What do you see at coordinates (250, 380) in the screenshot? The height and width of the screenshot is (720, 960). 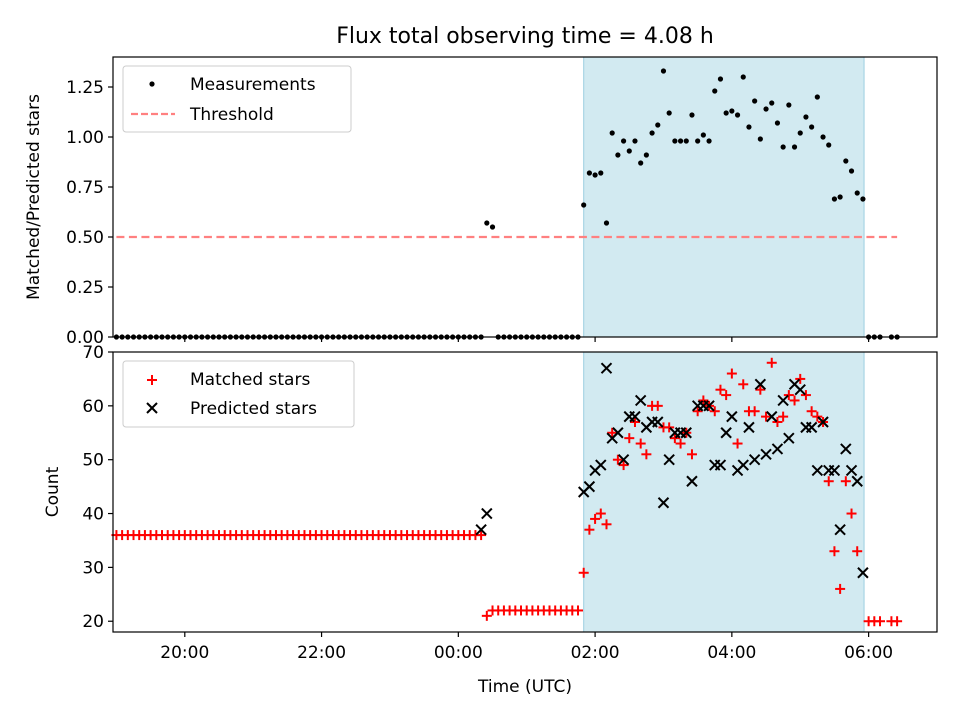 I see `legend-label-matched-stars: Matched stars` at bounding box center [250, 380].